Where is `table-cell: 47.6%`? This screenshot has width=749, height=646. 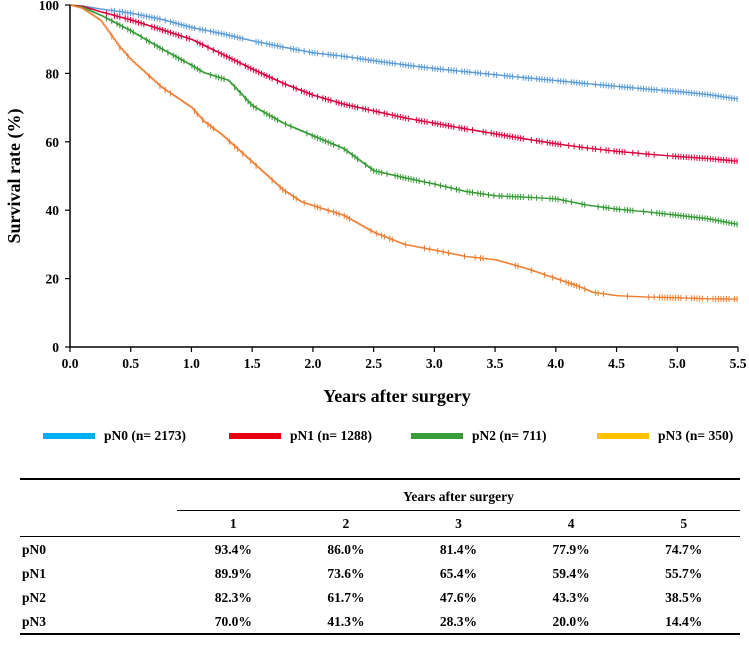 table-cell: 47.6% is located at coordinates (458, 597).